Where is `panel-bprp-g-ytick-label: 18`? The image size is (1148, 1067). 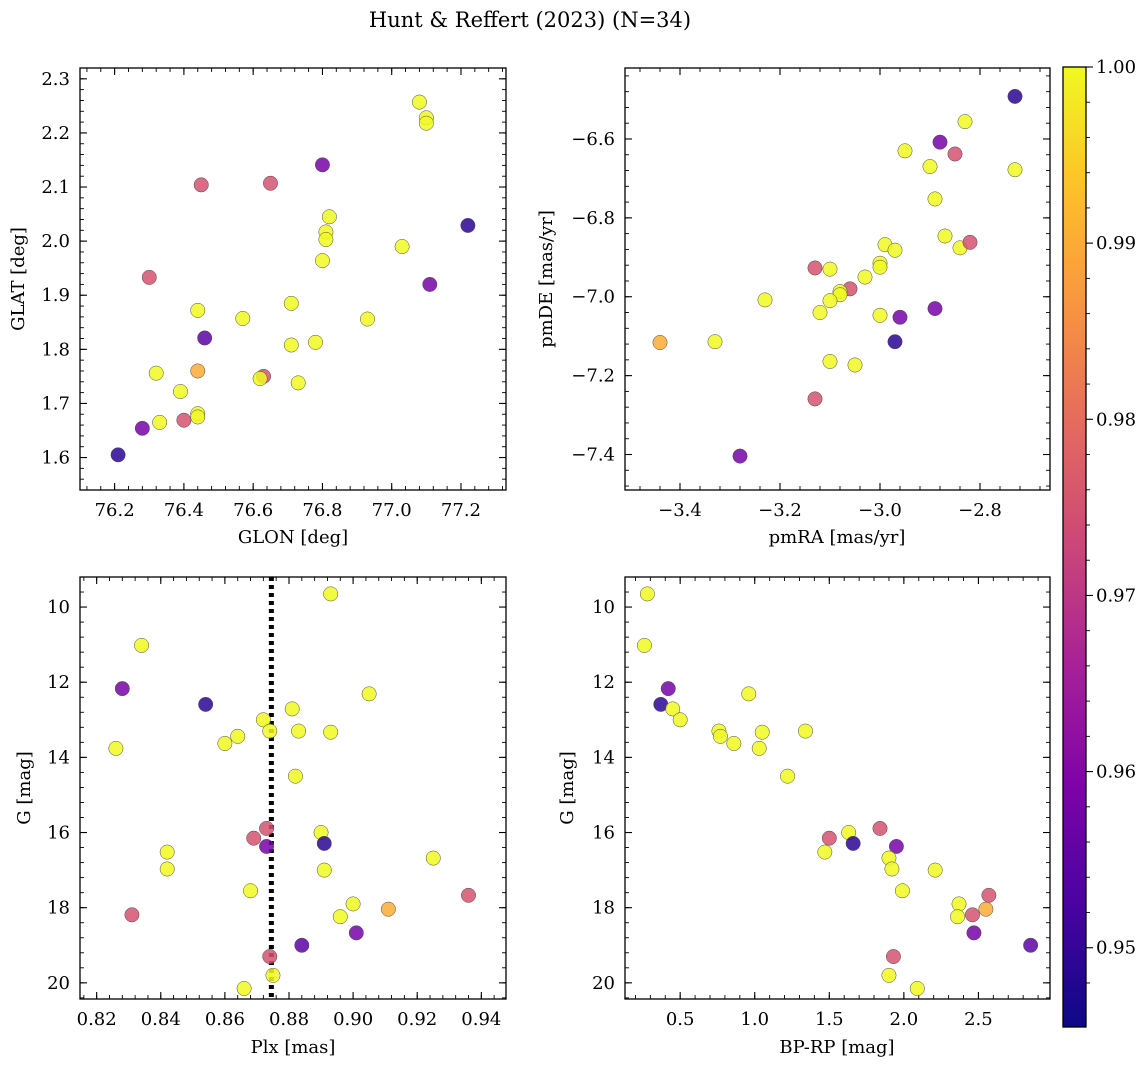
panel-bprp-g-ytick-label: 18 is located at coordinates (603, 908).